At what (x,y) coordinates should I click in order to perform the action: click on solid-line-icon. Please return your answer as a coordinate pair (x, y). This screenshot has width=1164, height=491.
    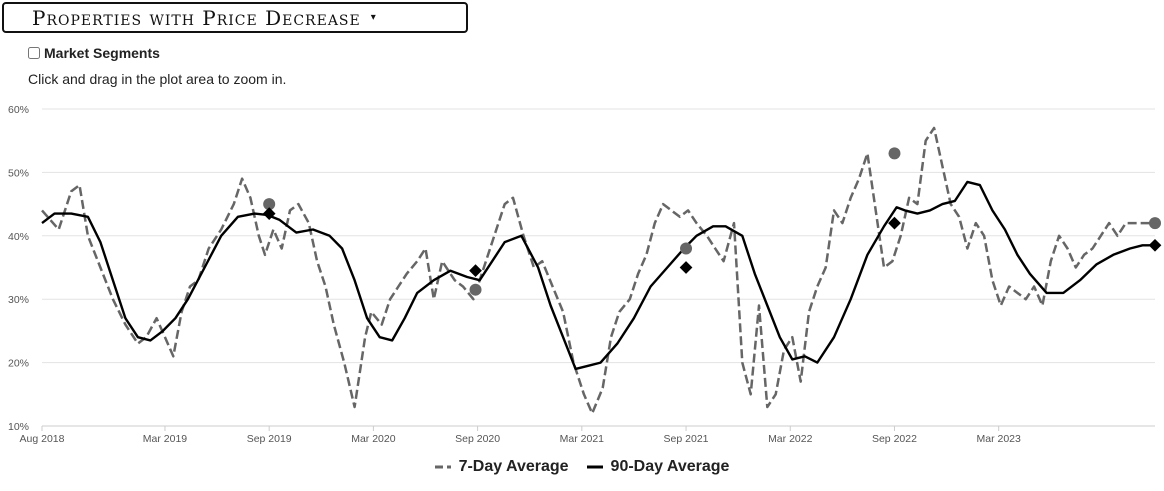
    Looking at the image, I should click on (594, 467).